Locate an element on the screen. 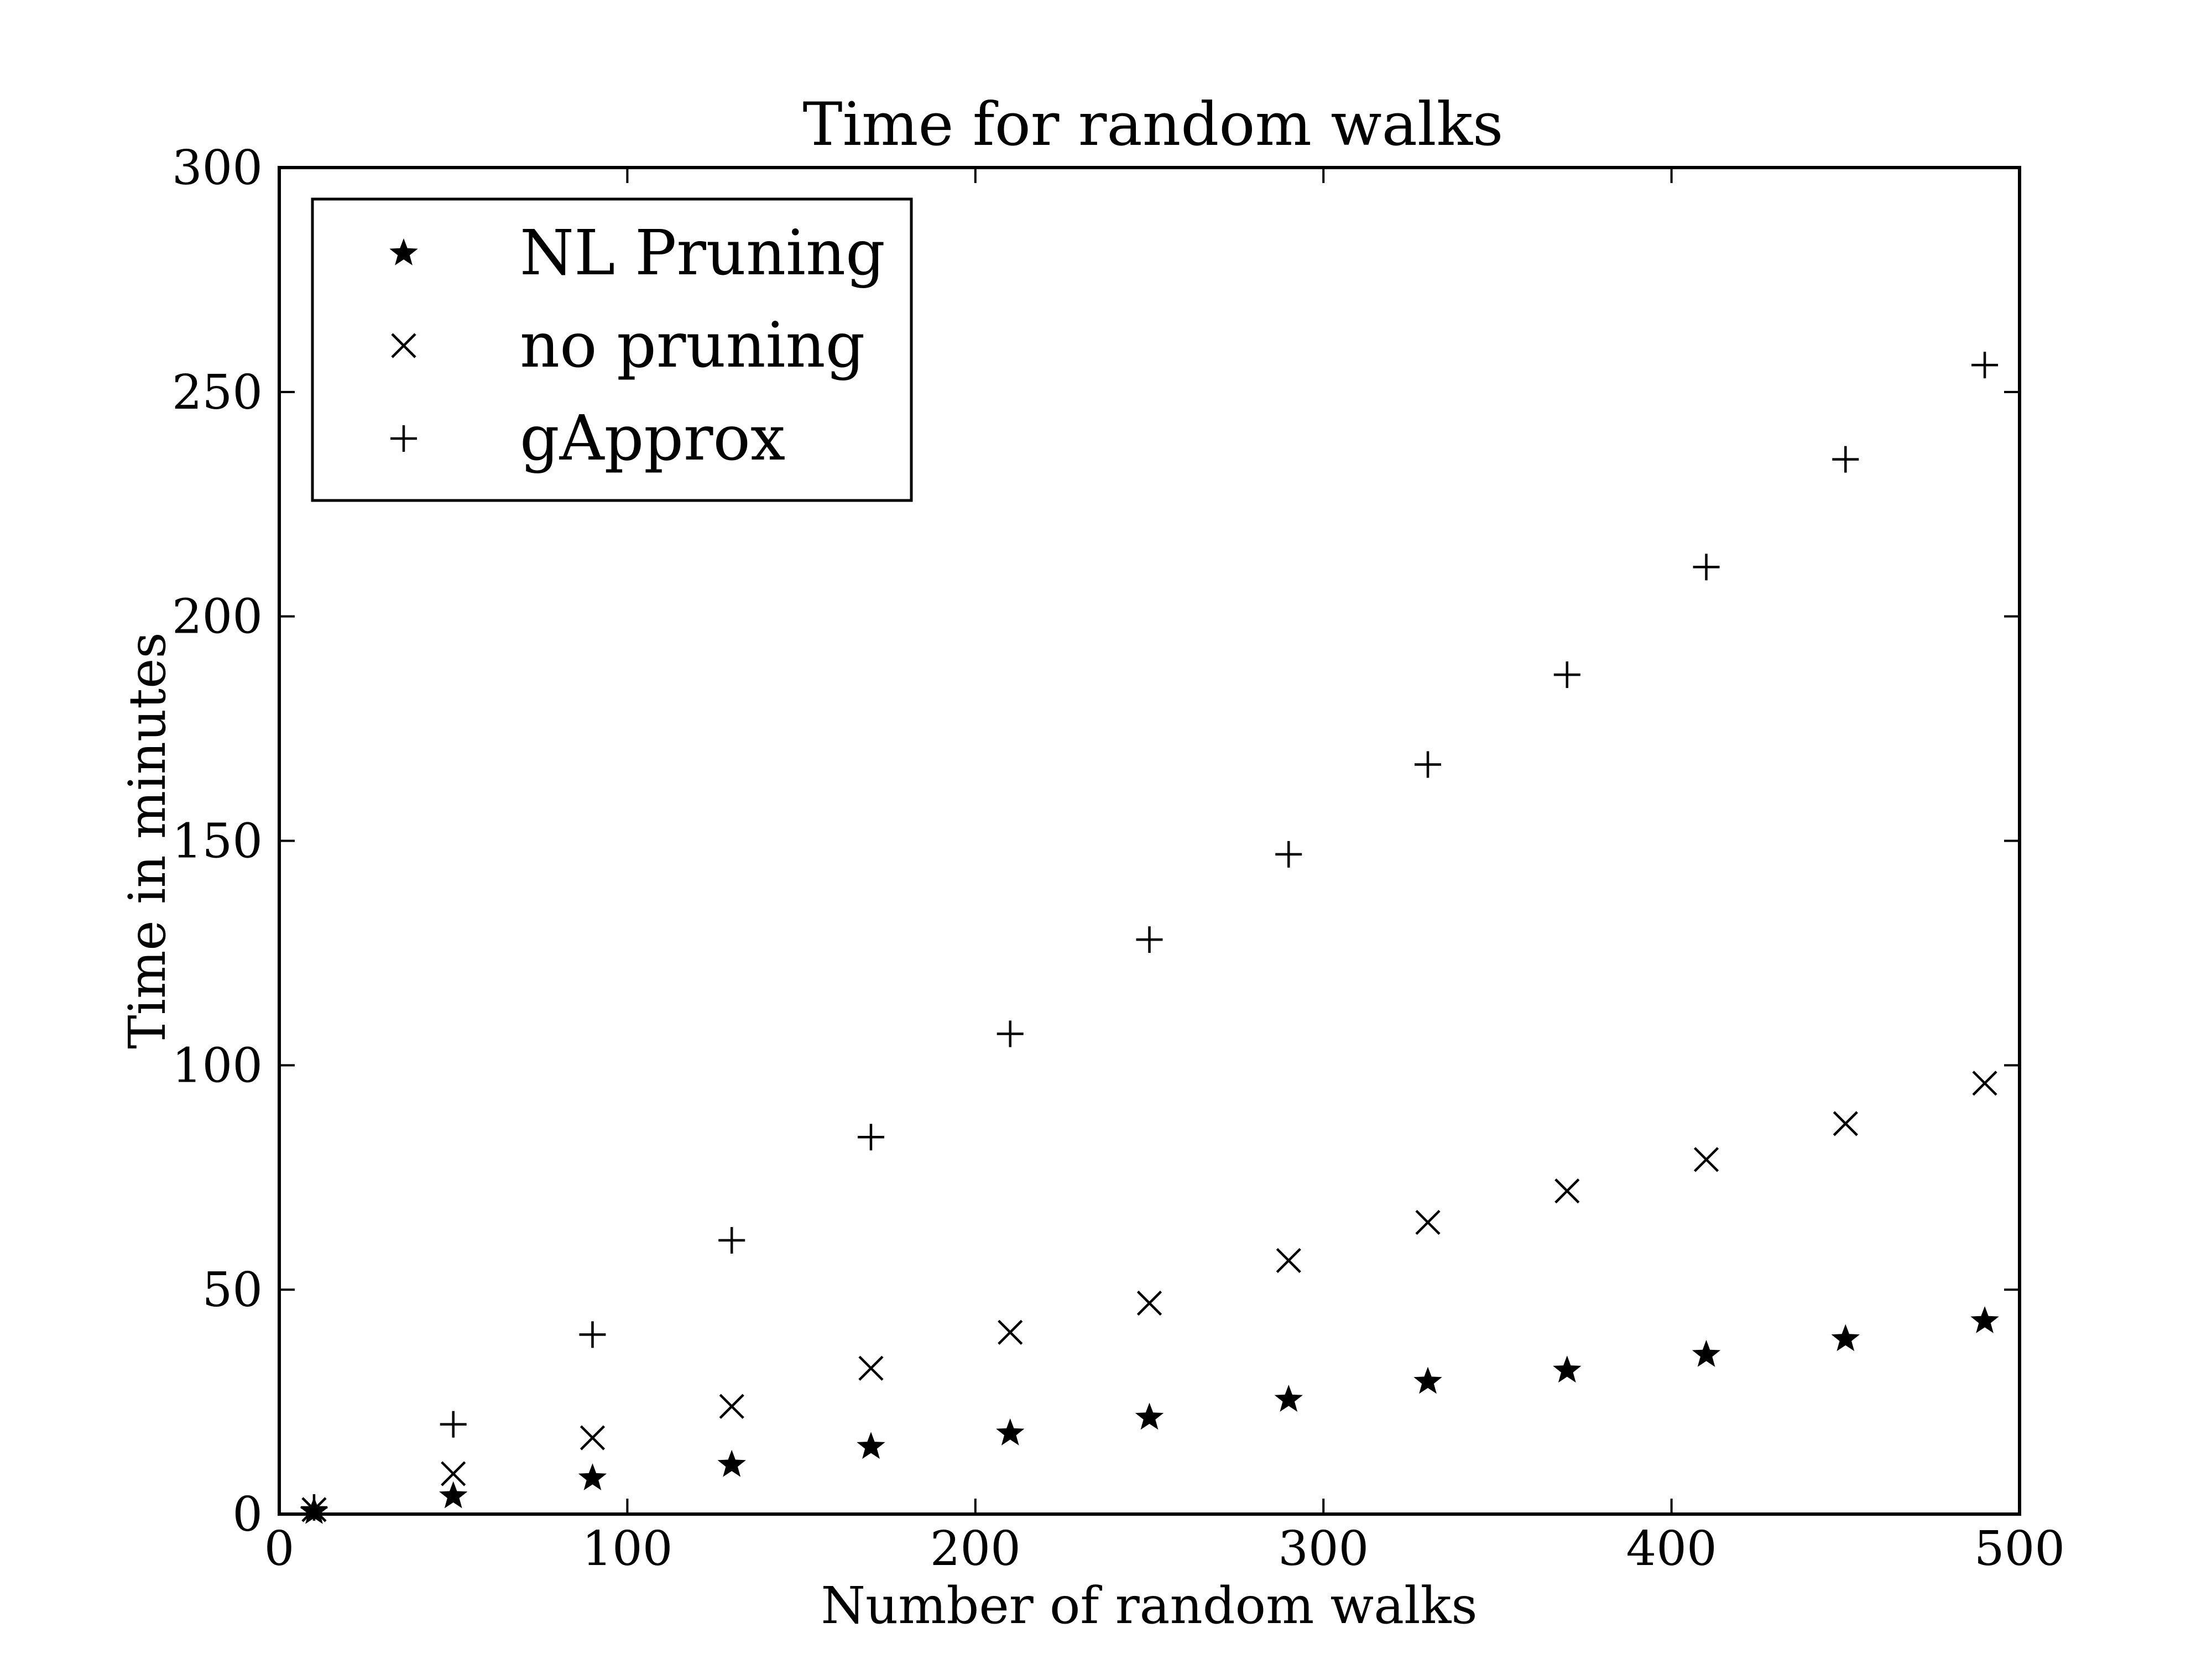  chart-title: Time for random walks is located at coordinates (1154, 125).